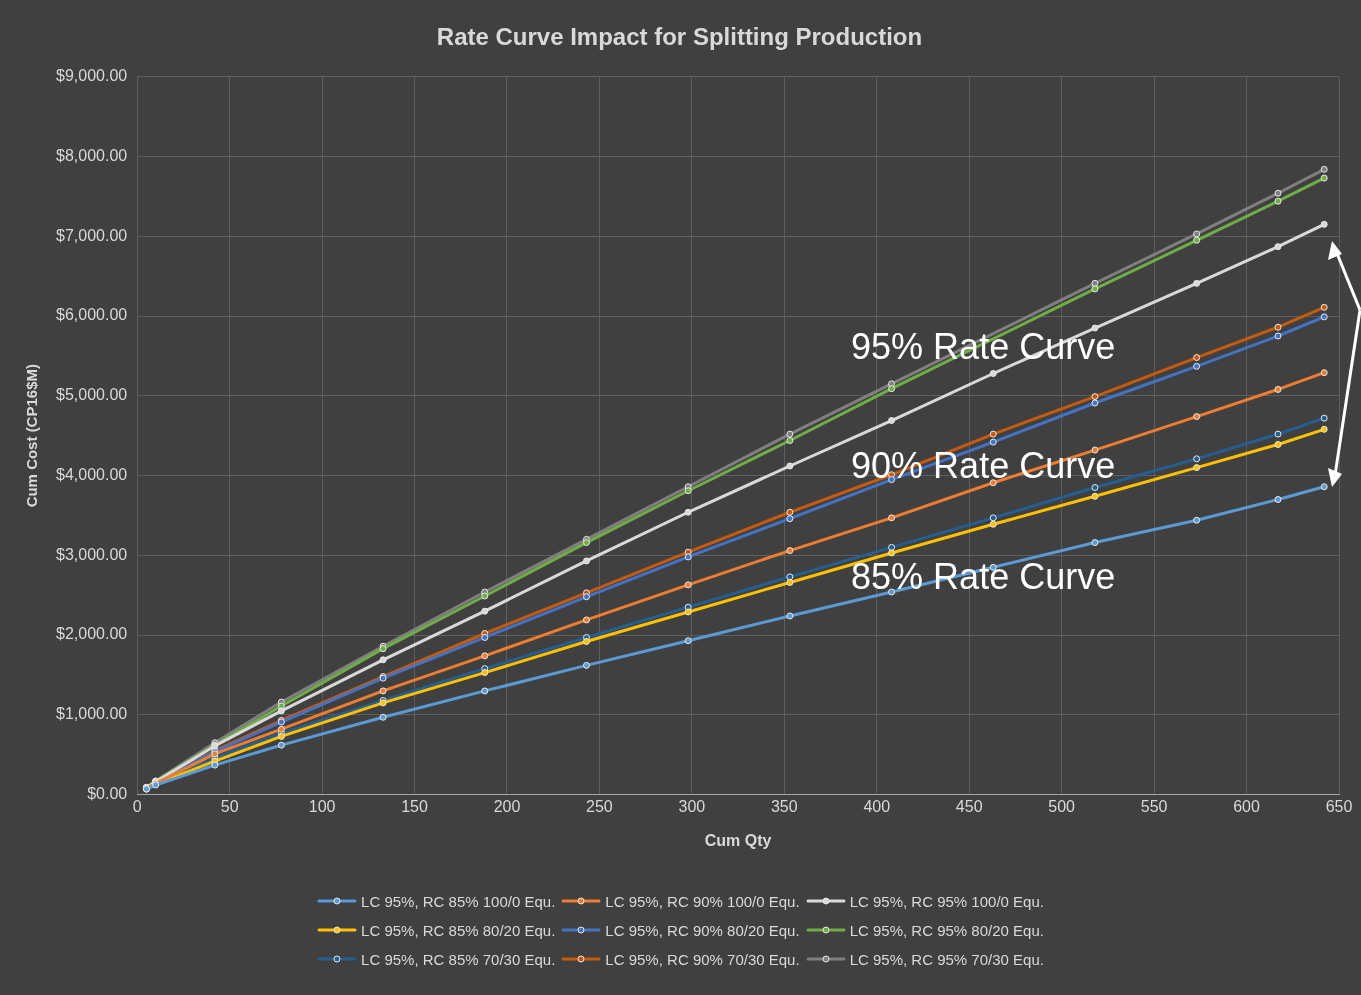 The width and height of the screenshot is (1361, 995). I want to click on chart-title: Rate Curve Impact for Splitting Production, so click(679, 37).